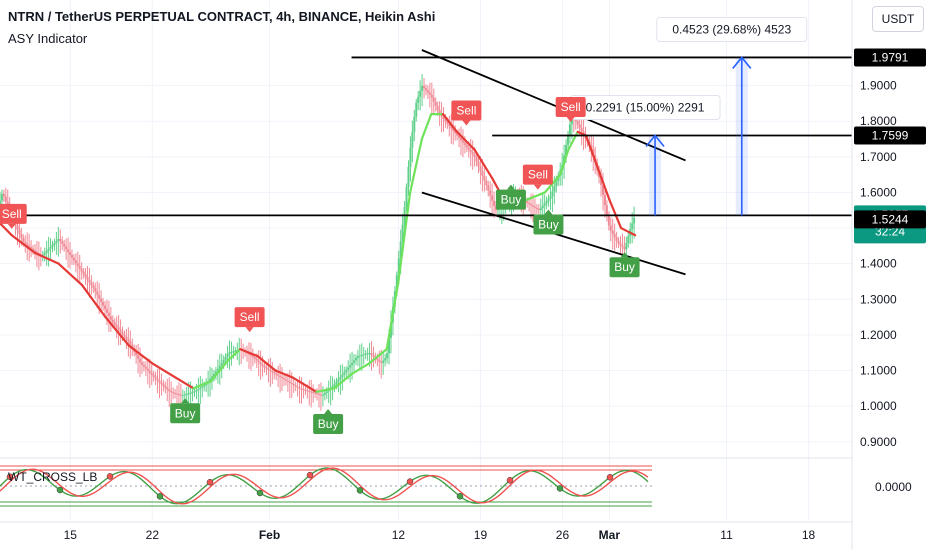 This screenshot has height=550, width=932. I want to click on y-tick-label: 1.2000, so click(878, 335).